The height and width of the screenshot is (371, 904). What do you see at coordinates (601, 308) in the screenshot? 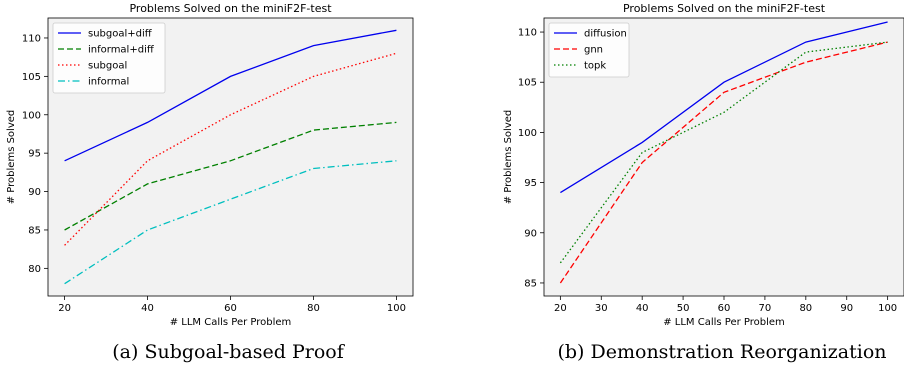
I see `x-tick-label: 30` at bounding box center [601, 308].